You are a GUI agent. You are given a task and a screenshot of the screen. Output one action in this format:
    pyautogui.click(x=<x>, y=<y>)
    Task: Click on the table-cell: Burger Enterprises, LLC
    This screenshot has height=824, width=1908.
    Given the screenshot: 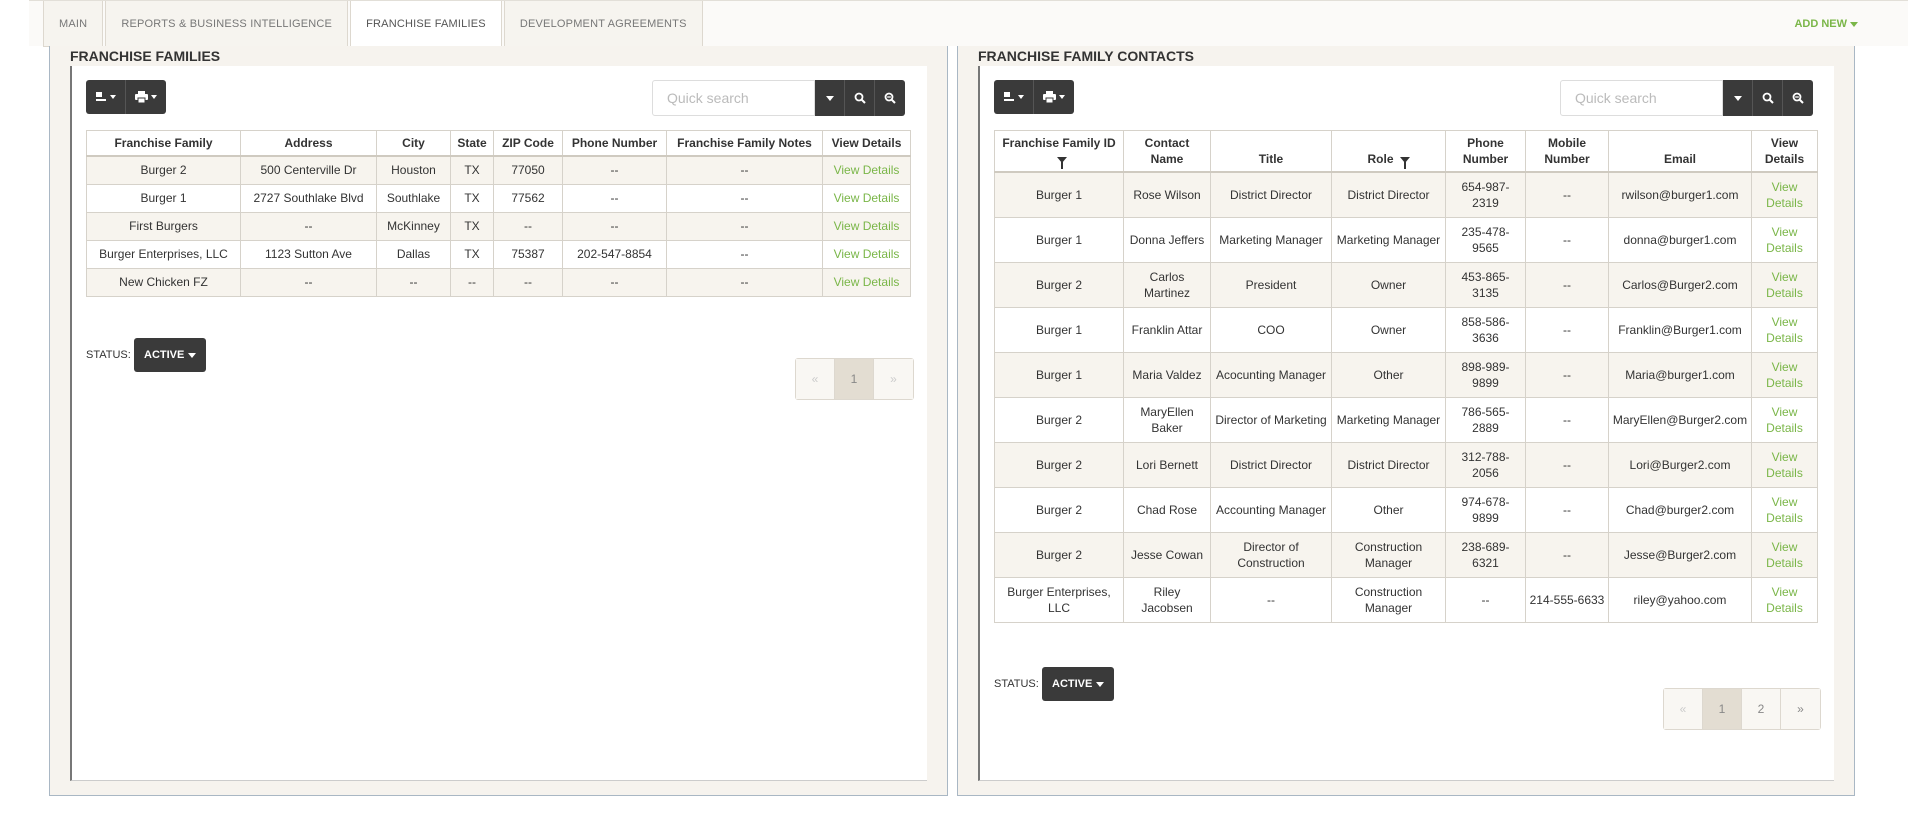 What is the action you would take?
    pyautogui.click(x=163, y=254)
    